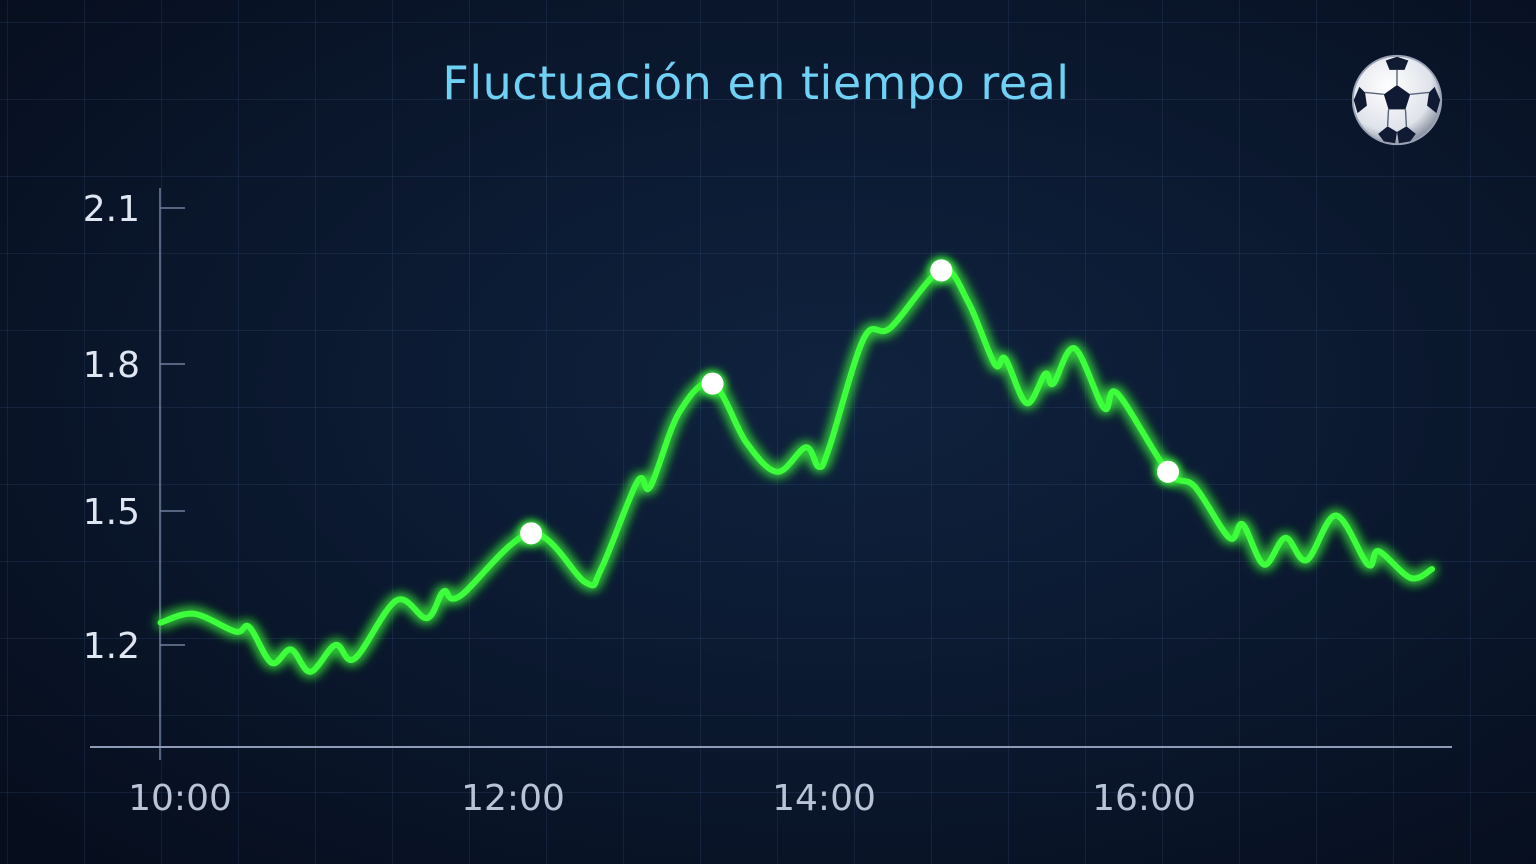 This screenshot has height=864, width=1536. What do you see at coordinates (111, 646) in the screenshot?
I see `y-tick-label: 1.2` at bounding box center [111, 646].